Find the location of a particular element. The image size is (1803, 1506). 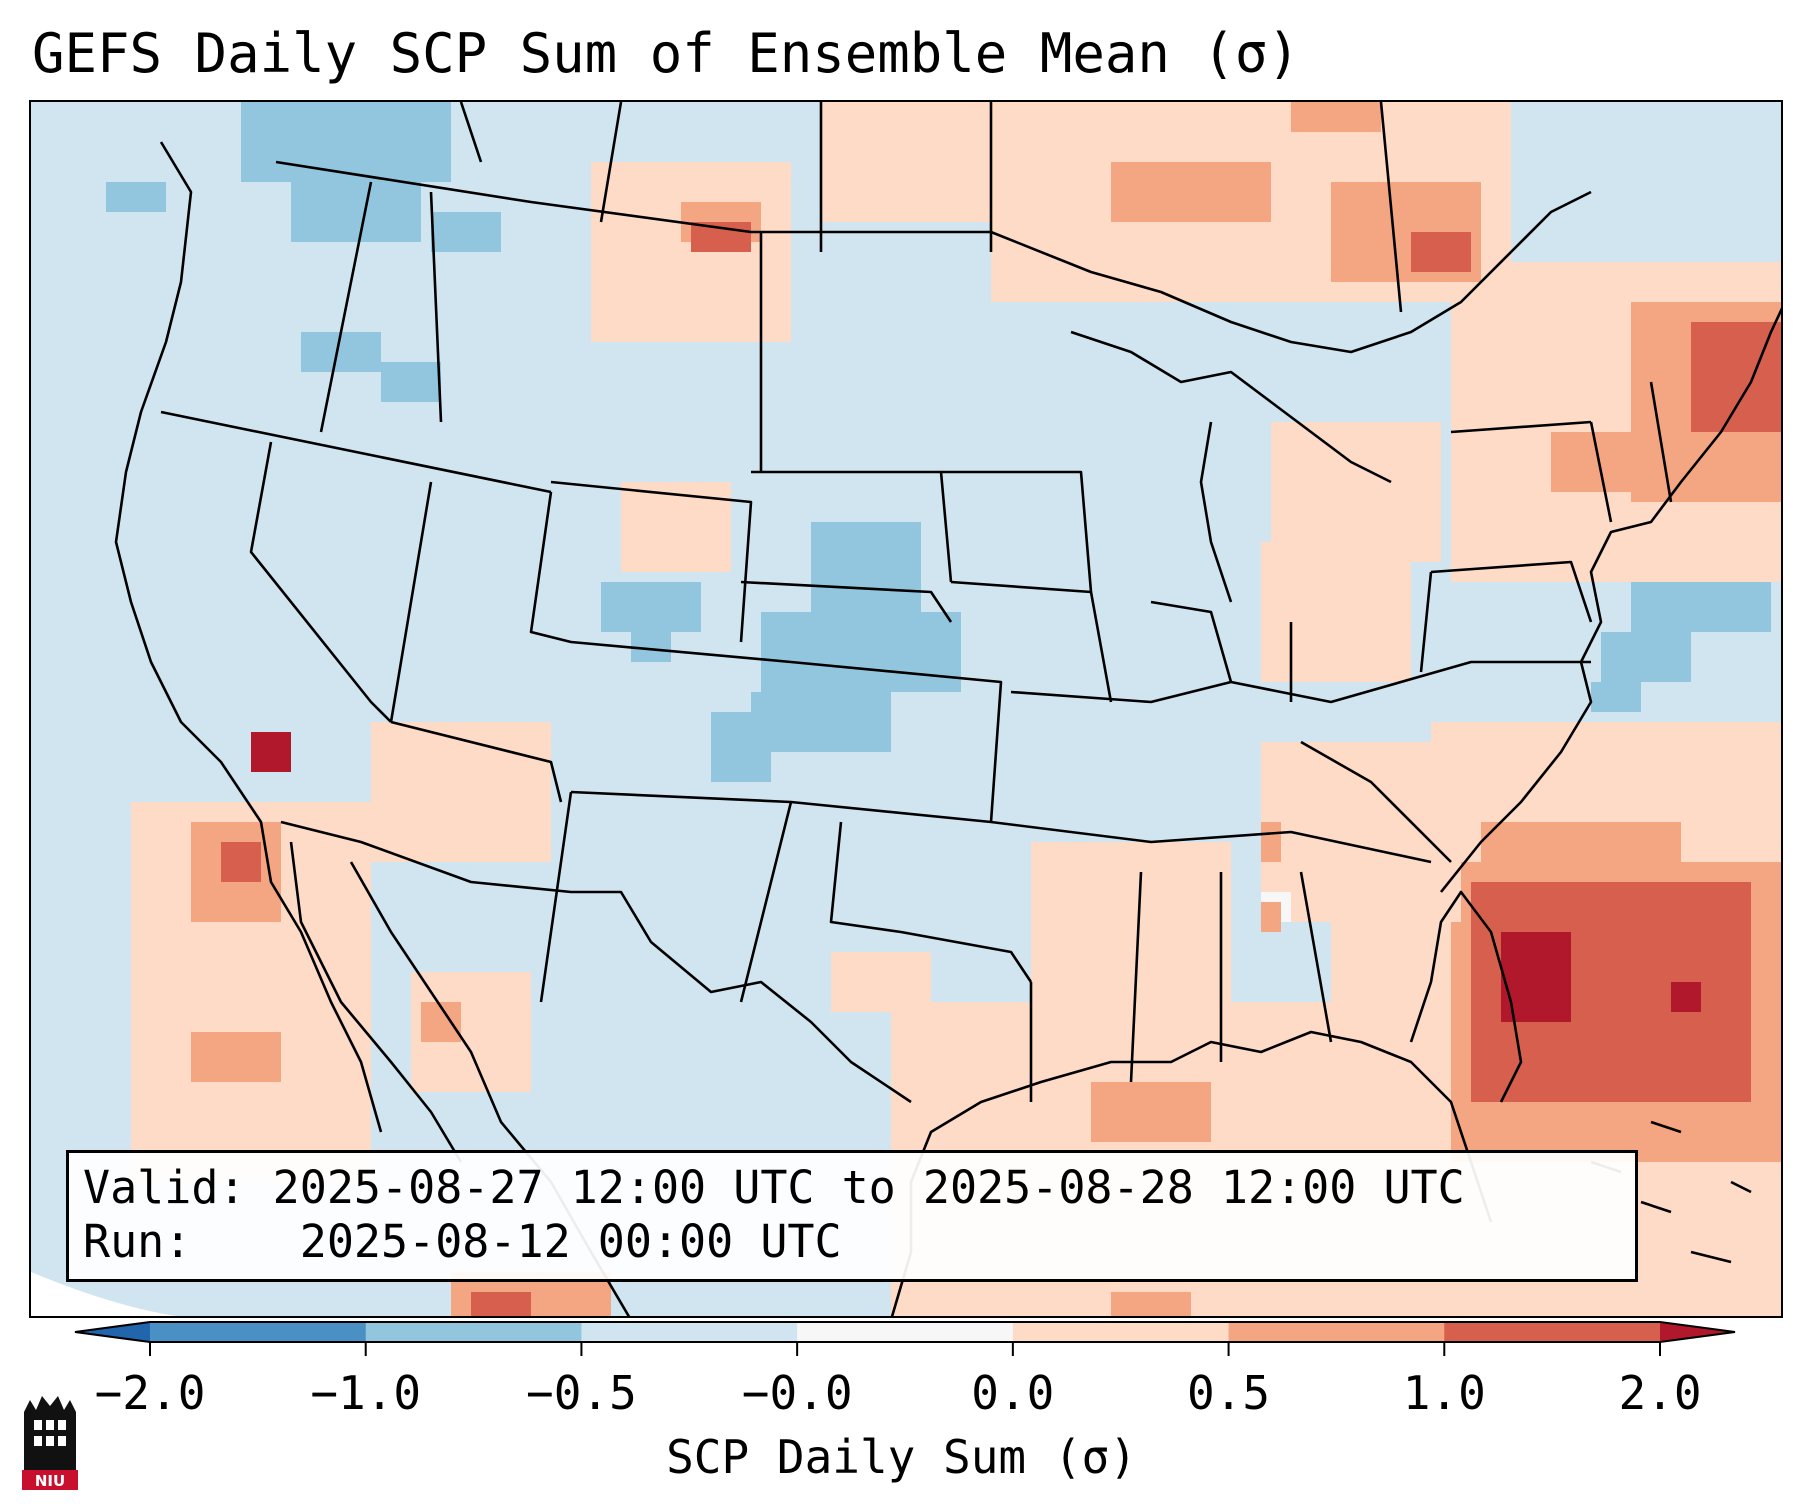

logo-windows is located at coordinates (50, 1433).